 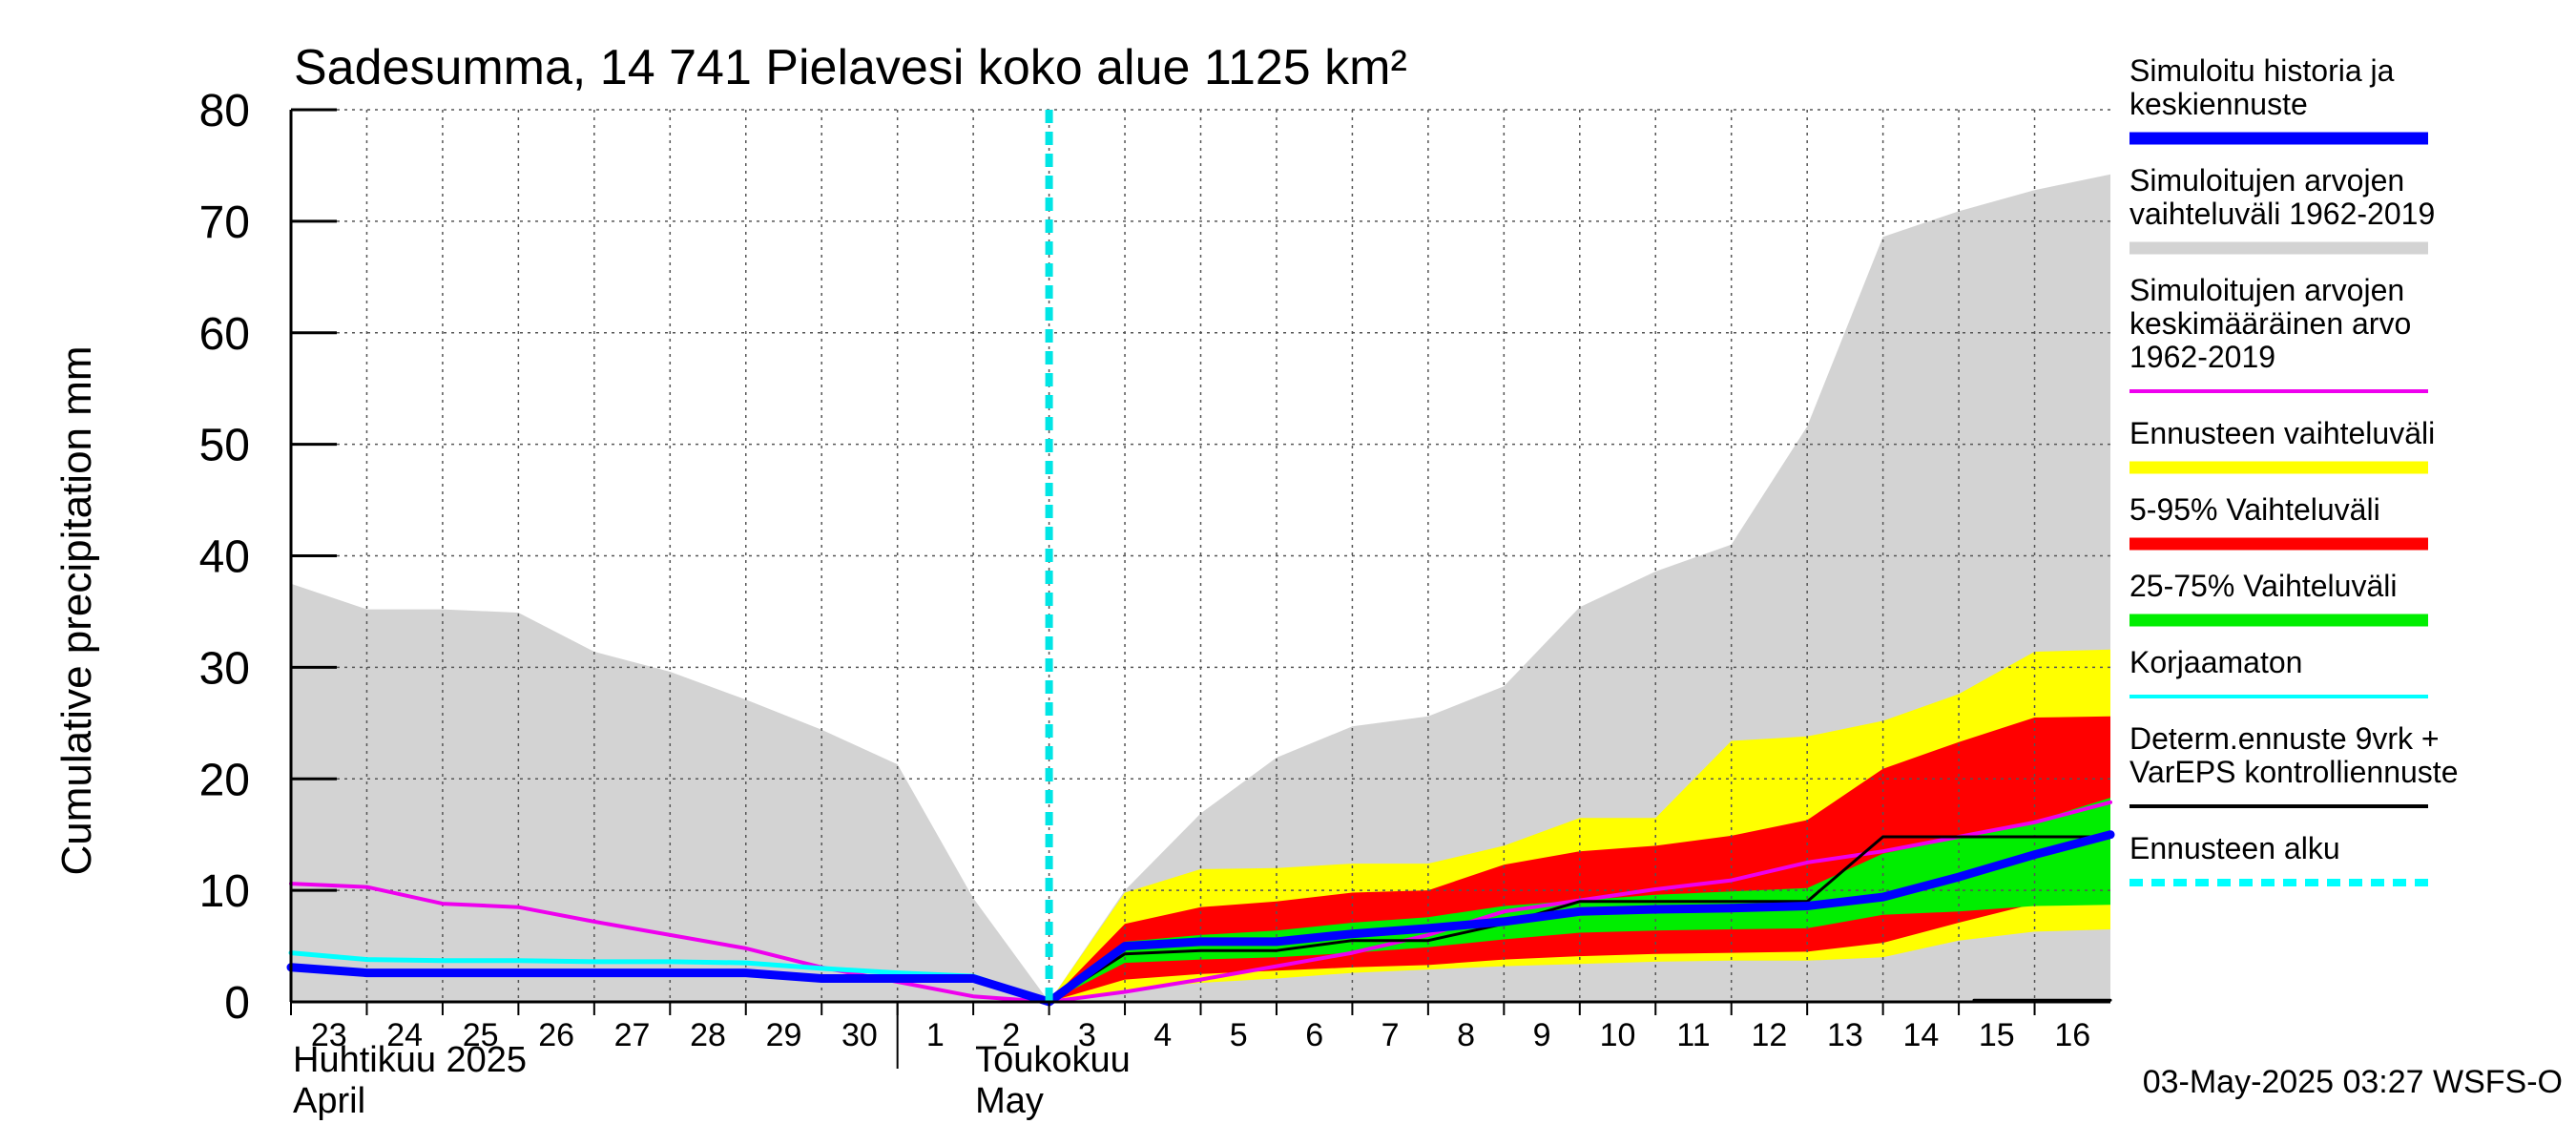 I want to click on y-tick-label: 70, so click(x=224, y=223).